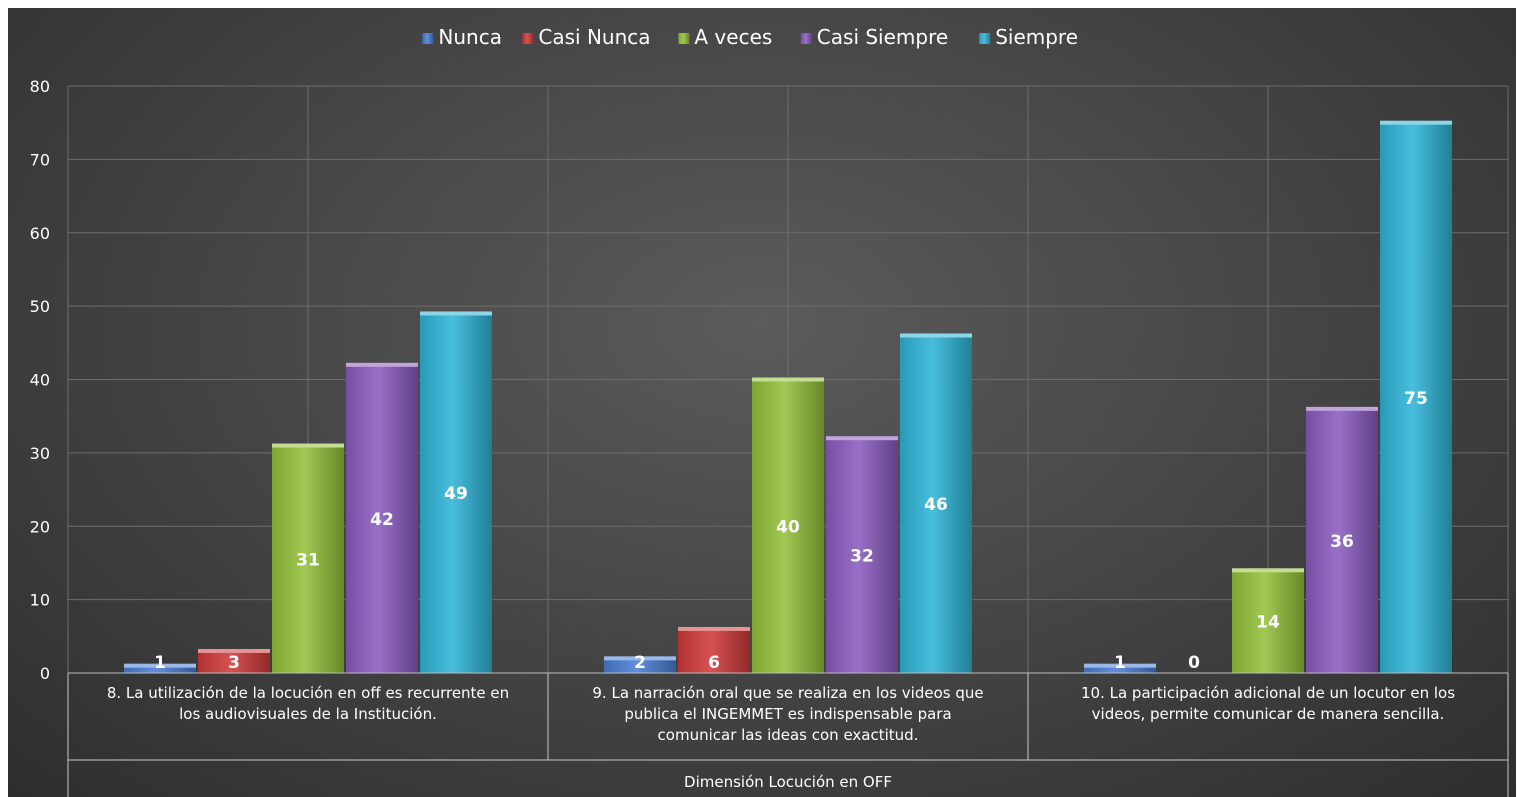 The height and width of the screenshot is (797, 1518). I want to click on data-label: 36, so click(1342, 542).